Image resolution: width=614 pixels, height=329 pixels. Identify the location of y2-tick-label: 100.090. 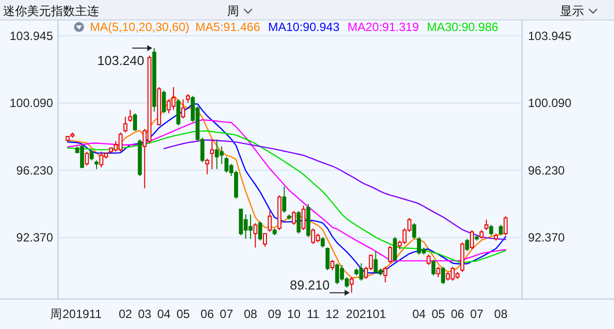
(550, 103).